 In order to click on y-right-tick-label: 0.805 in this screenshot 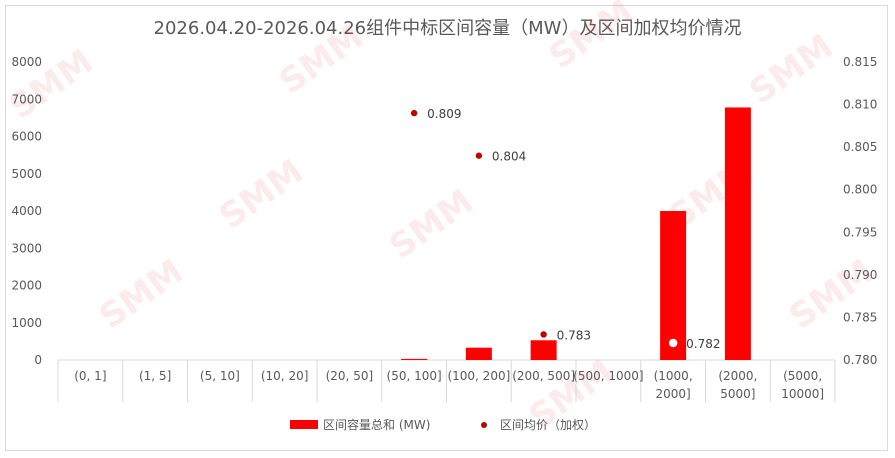, I will do `click(860, 147)`.